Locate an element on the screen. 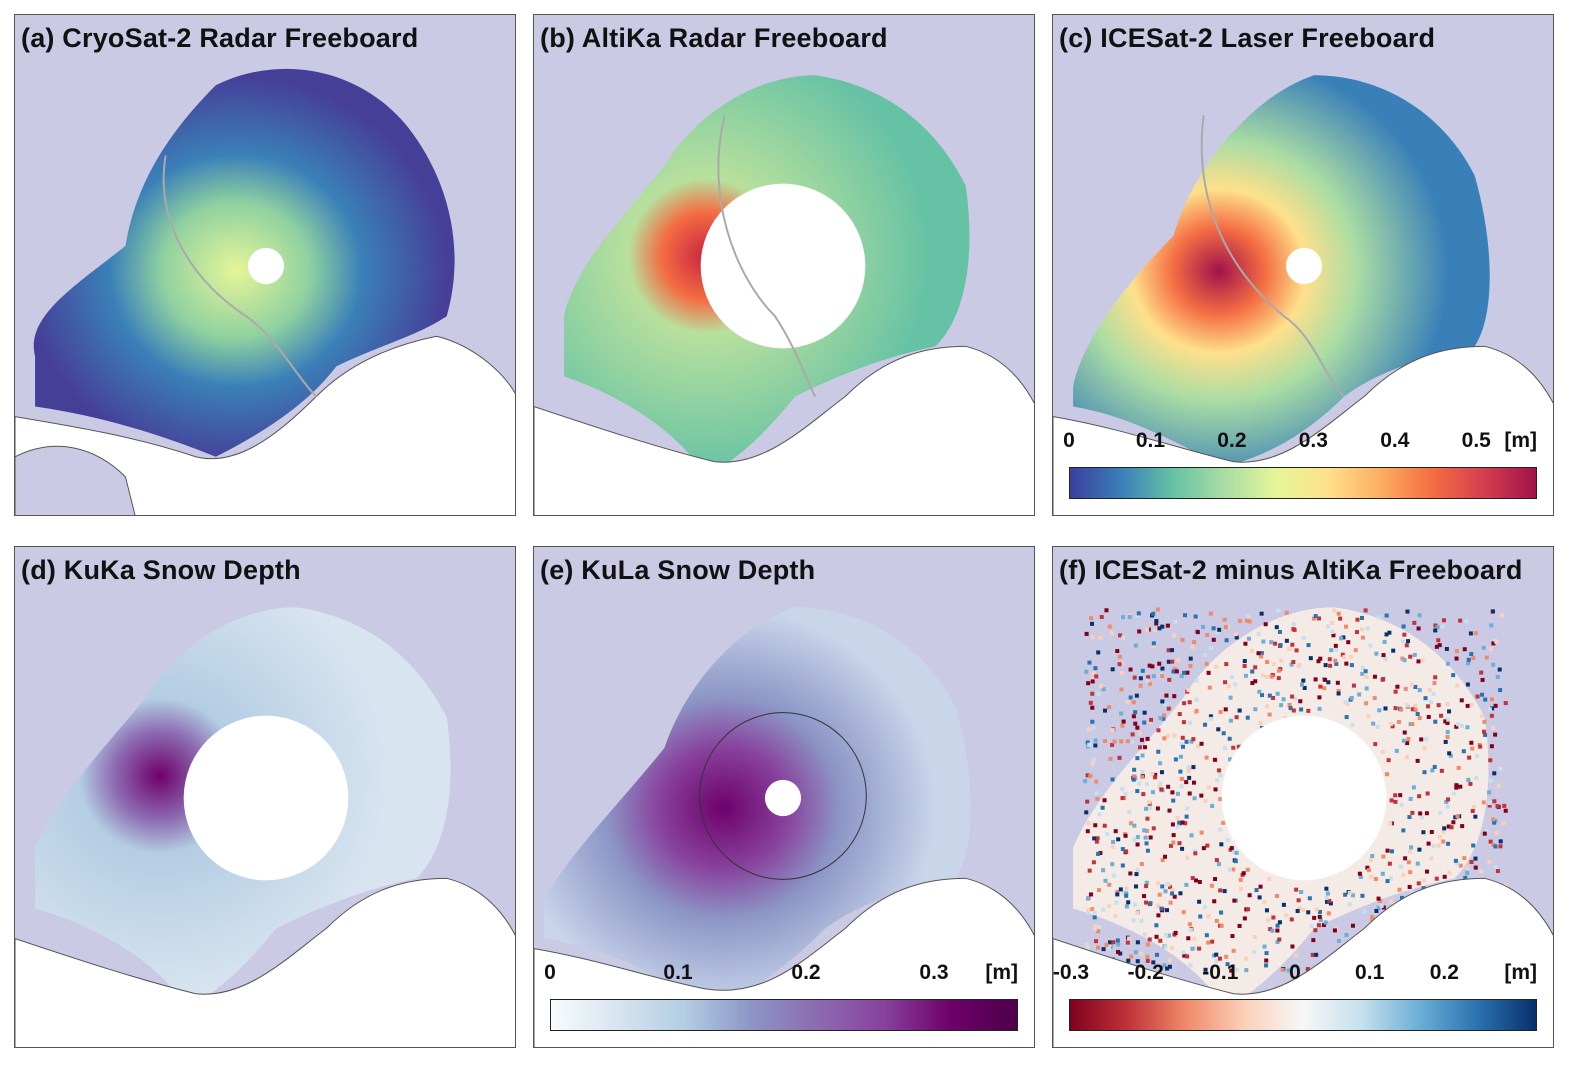 This screenshot has height=1066, width=1573. colorbar-freeboard: 0 0.1 0.2 0.3 0.4 0.5 [m] is located at coordinates (1300, 464).